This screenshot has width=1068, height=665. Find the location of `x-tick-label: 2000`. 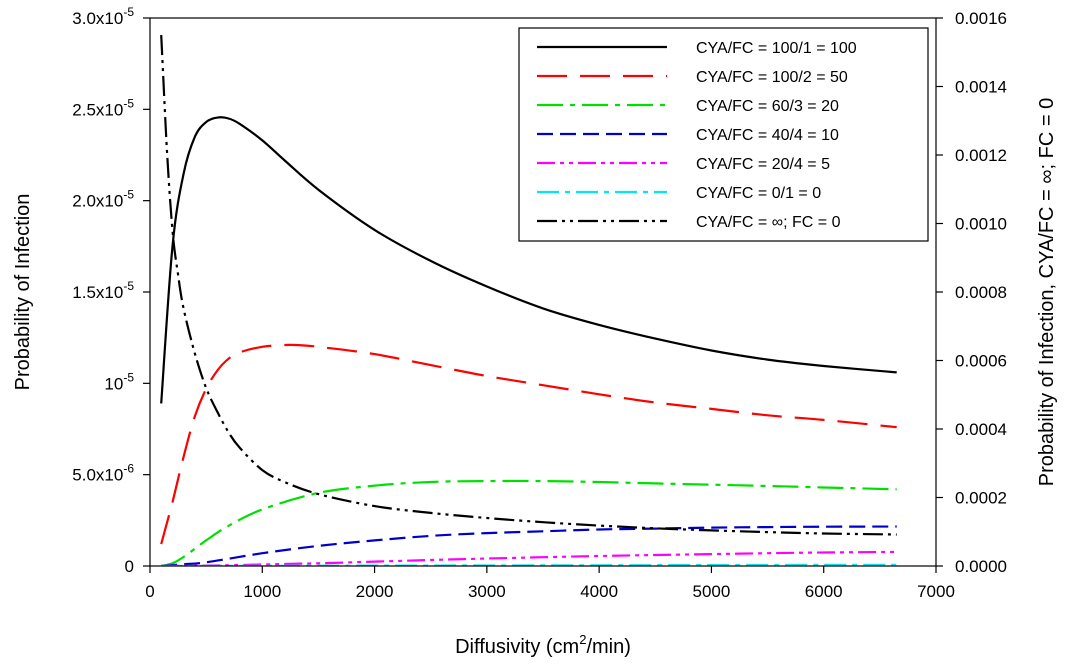

x-tick-label: 2000 is located at coordinates (375, 591).